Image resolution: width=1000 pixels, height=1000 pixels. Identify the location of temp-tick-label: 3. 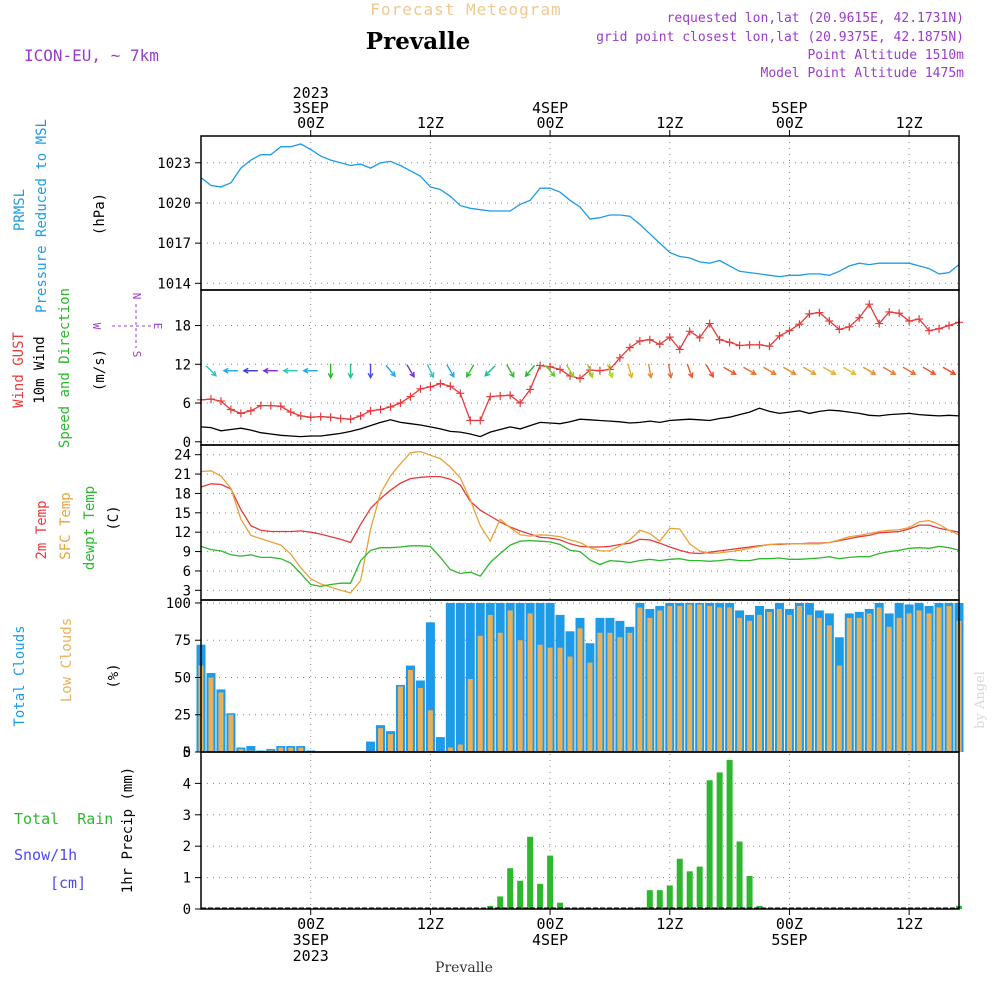
(187, 591).